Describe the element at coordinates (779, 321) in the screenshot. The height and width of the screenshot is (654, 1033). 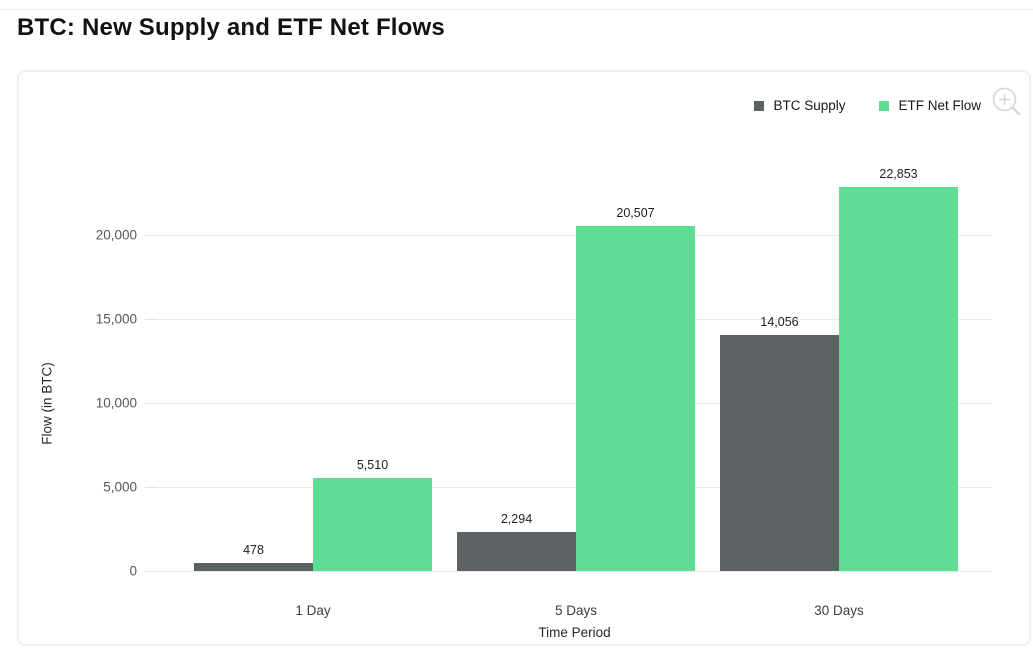
I see `bar-value-label: 14,056` at that location.